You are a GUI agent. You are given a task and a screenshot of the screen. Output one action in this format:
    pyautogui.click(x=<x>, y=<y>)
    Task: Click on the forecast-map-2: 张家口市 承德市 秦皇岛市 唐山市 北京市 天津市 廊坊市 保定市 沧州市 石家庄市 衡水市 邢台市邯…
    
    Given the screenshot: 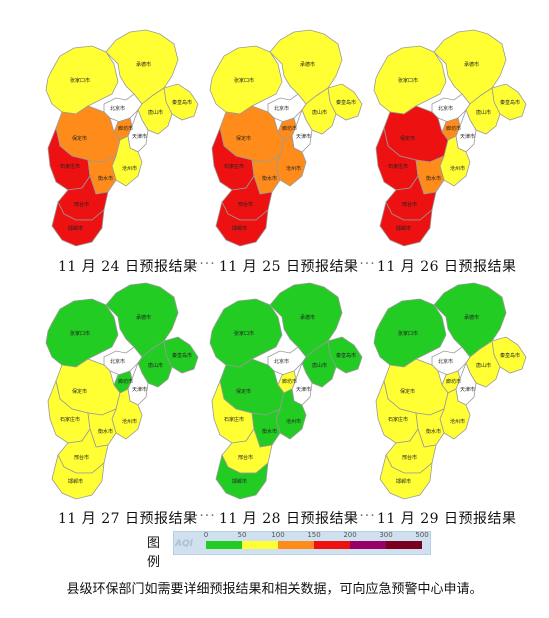 What is the action you would take?
    pyautogui.click(x=282, y=137)
    